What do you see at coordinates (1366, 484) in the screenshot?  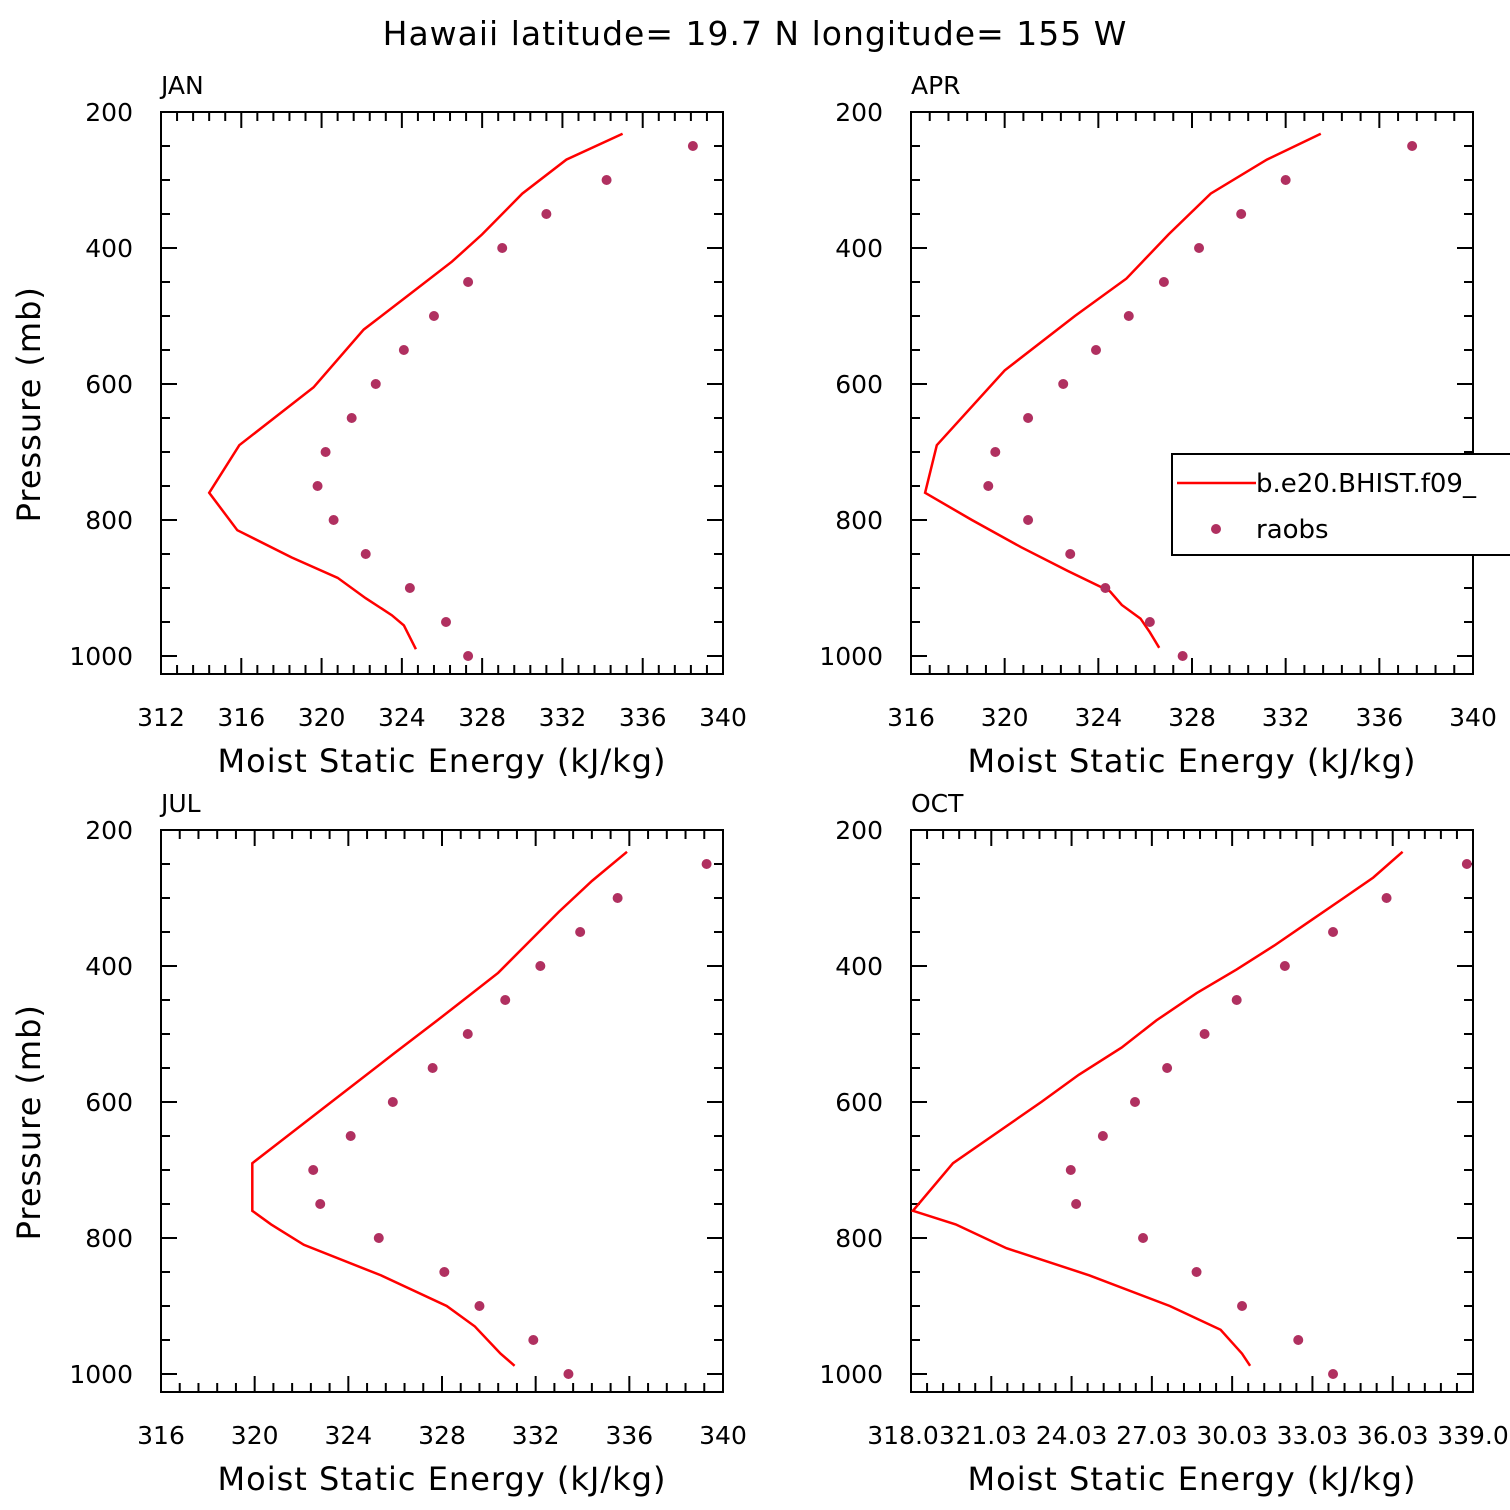 I see `legend-label: b.e20.BHIST.f09_` at bounding box center [1366, 484].